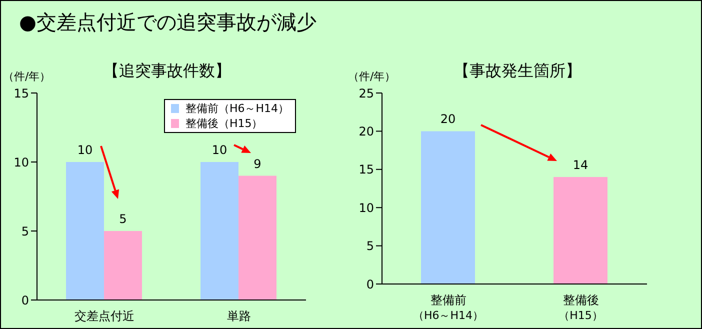 The width and height of the screenshot is (702, 329). I want to click on chart-subtitle: 【事故発生箇所】, so click(518, 70).